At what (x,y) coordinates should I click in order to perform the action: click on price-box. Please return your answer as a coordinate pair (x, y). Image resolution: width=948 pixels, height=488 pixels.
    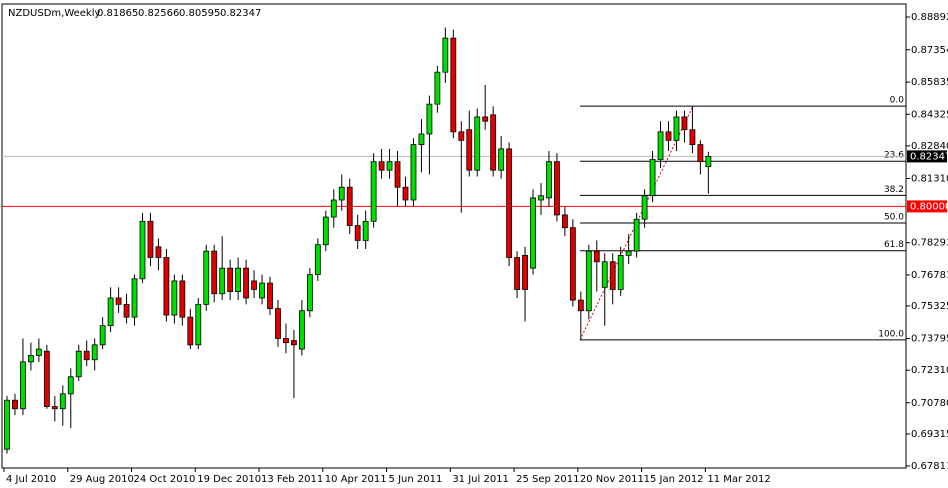
    Looking at the image, I should click on (927, 206).